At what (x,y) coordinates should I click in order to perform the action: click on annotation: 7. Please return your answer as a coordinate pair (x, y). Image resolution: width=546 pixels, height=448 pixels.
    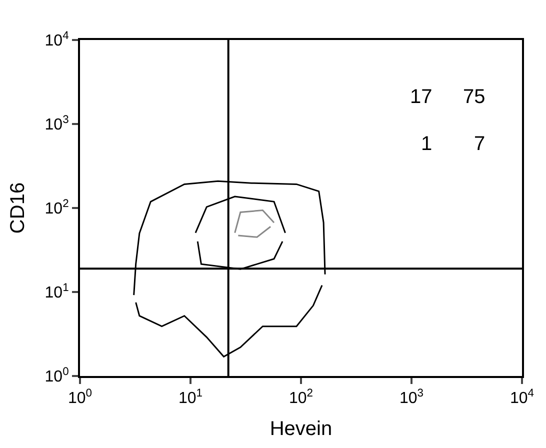
    Looking at the image, I should click on (480, 144).